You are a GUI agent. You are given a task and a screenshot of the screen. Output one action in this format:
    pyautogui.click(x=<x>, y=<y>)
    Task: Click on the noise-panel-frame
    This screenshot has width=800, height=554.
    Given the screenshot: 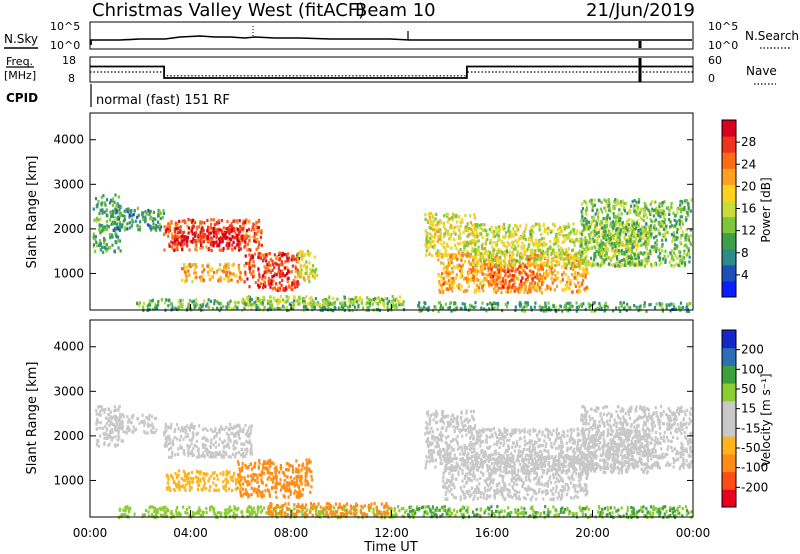 What is the action you would take?
    pyautogui.click(x=391, y=35)
    